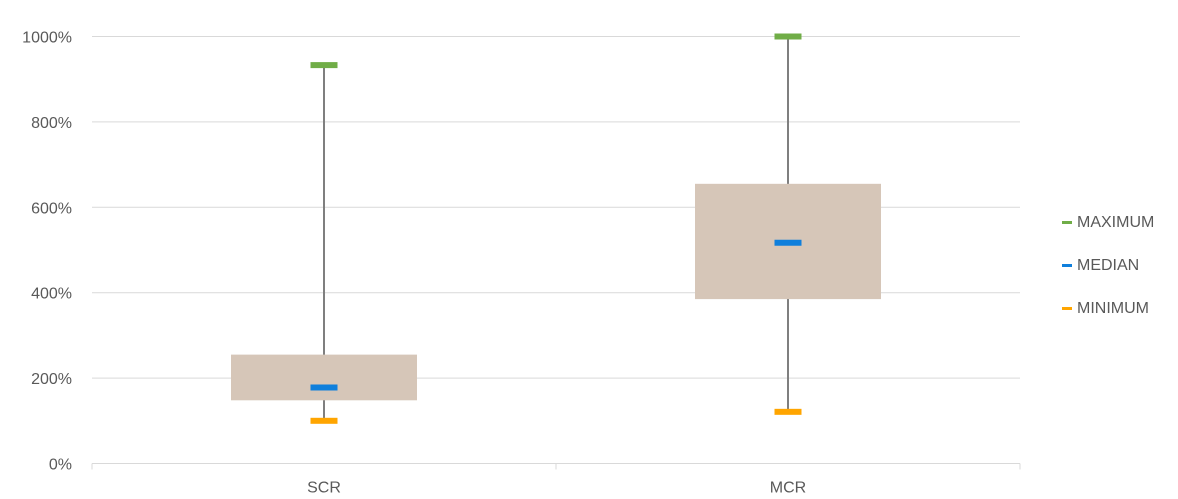 The height and width of the screenshot is (499, 1178). What do you see at coordinates (51, 379) in the screenshot?
I see `y-tick-label: 200%` at bounding box center [51, 379].